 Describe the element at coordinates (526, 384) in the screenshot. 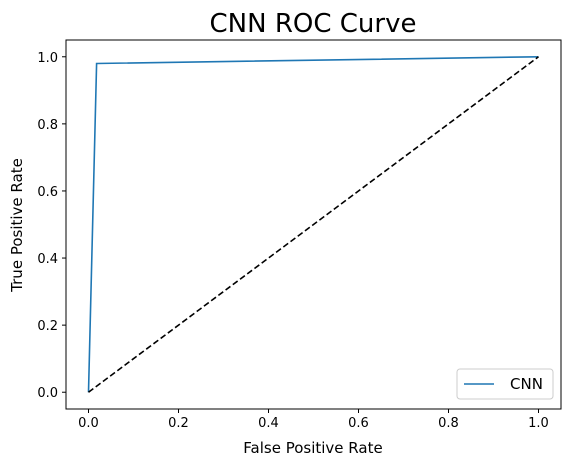

I see `legend-label-cnn: CNN` at that location.